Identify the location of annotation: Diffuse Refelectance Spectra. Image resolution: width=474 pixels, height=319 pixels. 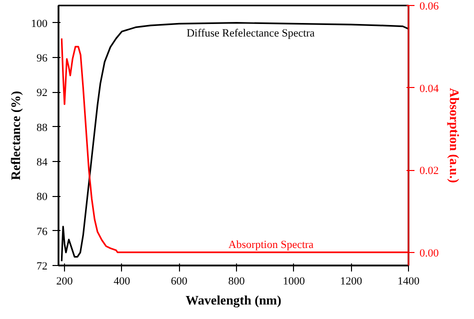
(250, 33).